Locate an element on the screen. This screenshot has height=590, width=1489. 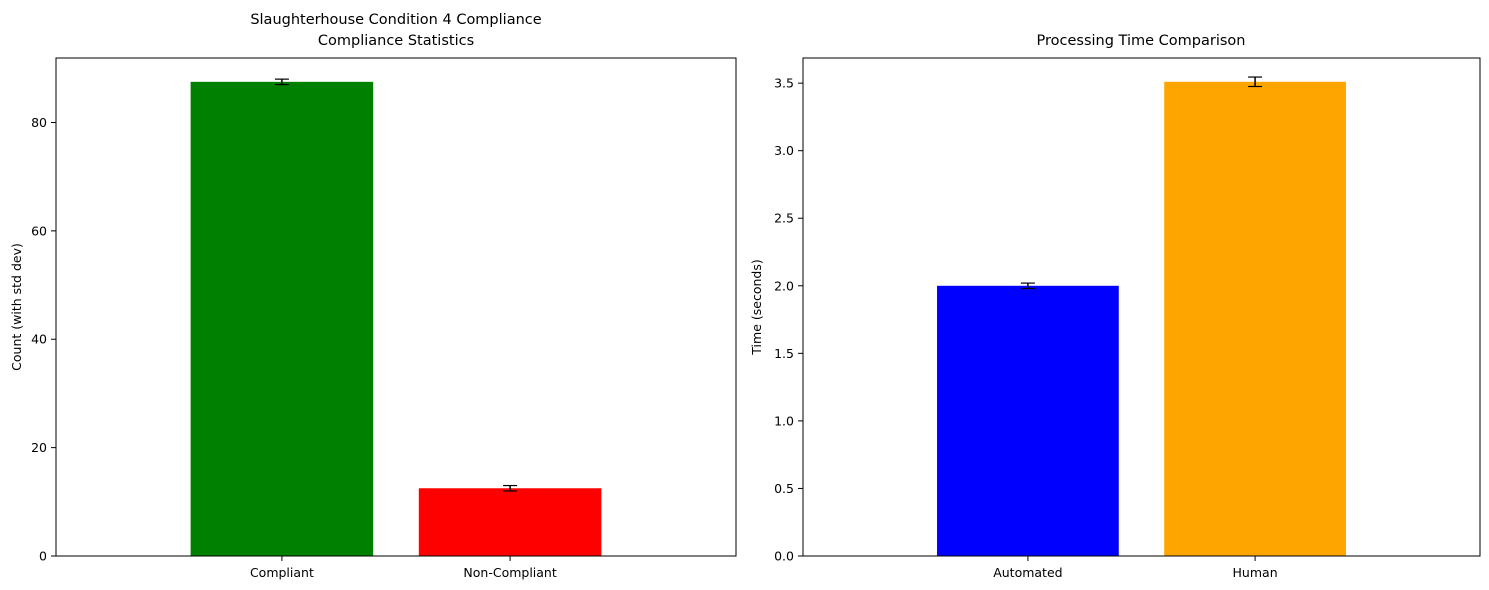
bar-human is located at coordinates (1255, 318).